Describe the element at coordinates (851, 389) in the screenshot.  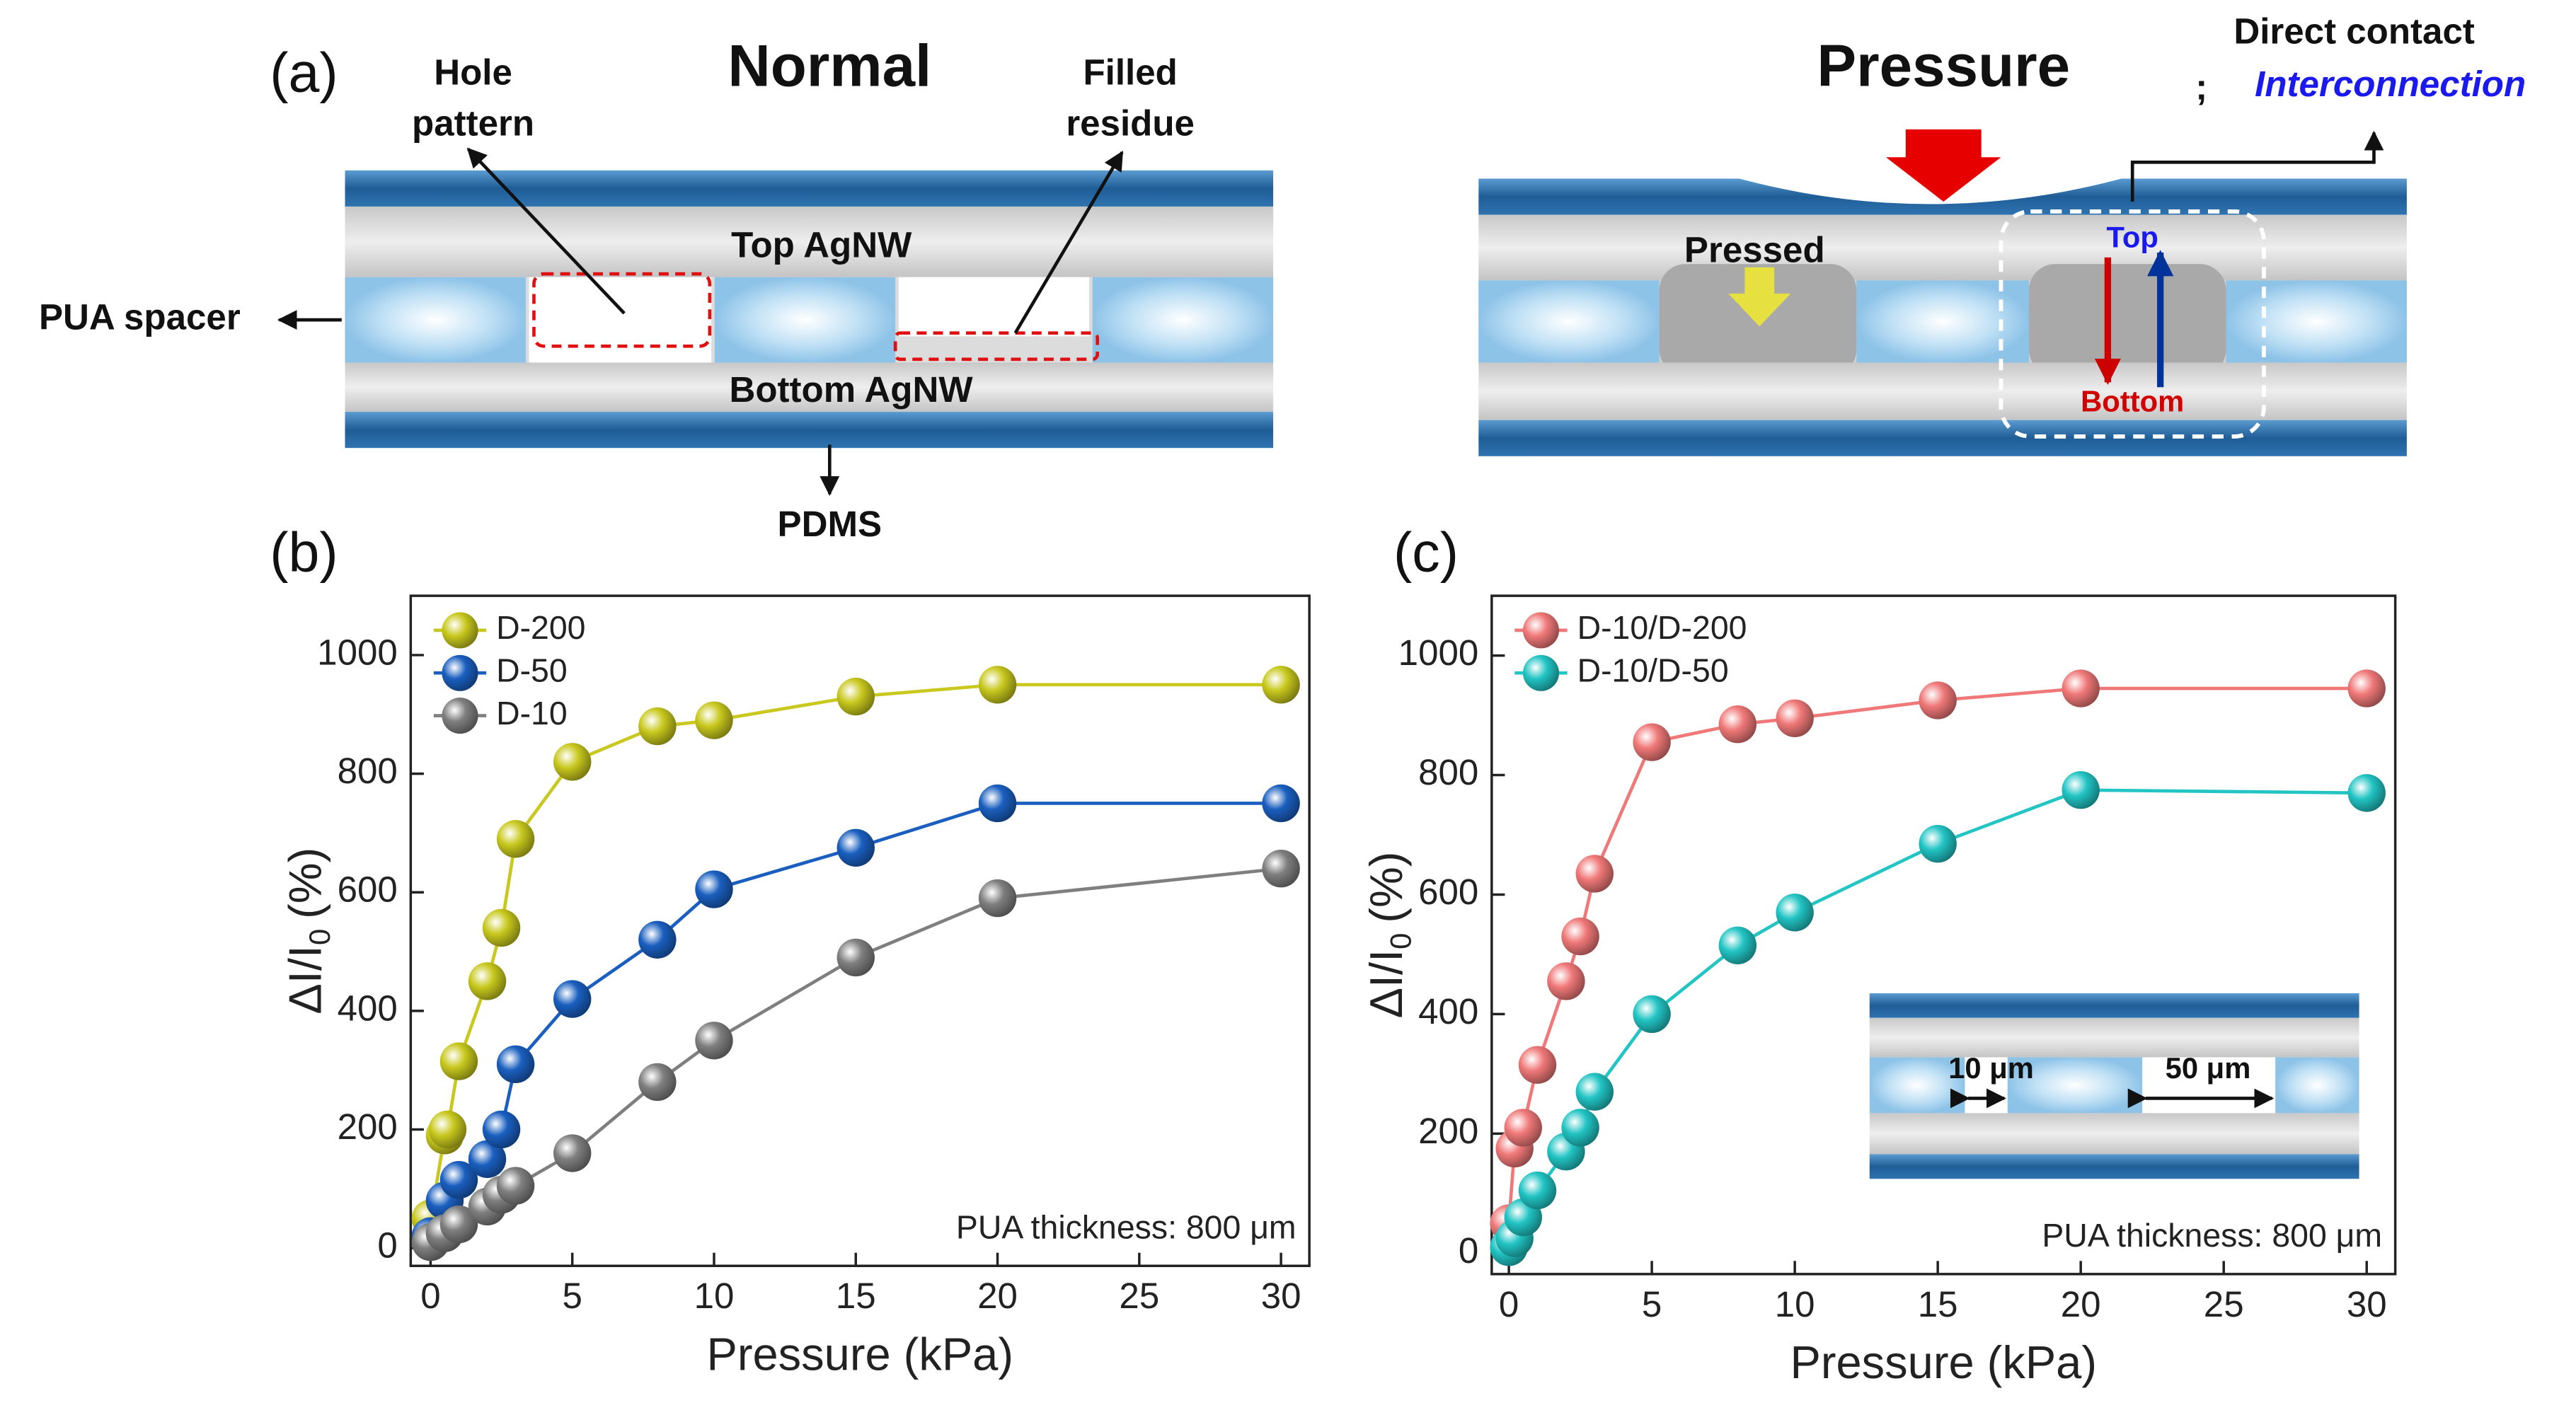
I see `label: Bottom AgNW` at that location.